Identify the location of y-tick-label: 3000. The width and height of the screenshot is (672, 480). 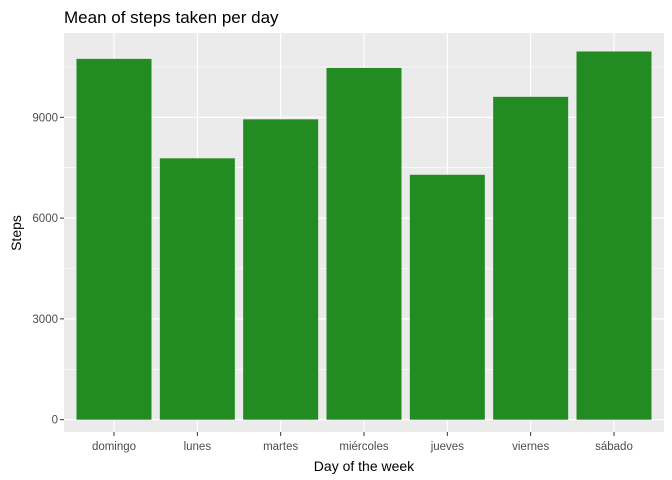
(45, 320).